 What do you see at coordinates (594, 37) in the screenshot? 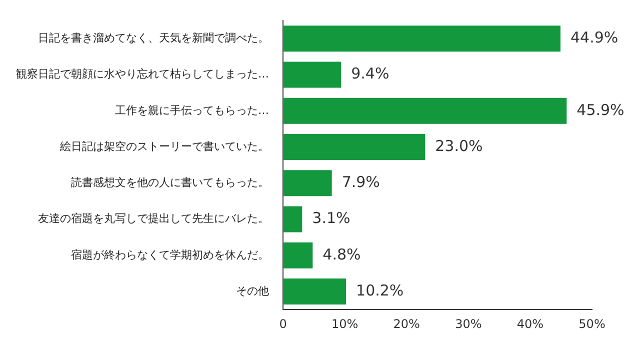
I see `data-label: 44.9%` at bounding box center [594, 37].